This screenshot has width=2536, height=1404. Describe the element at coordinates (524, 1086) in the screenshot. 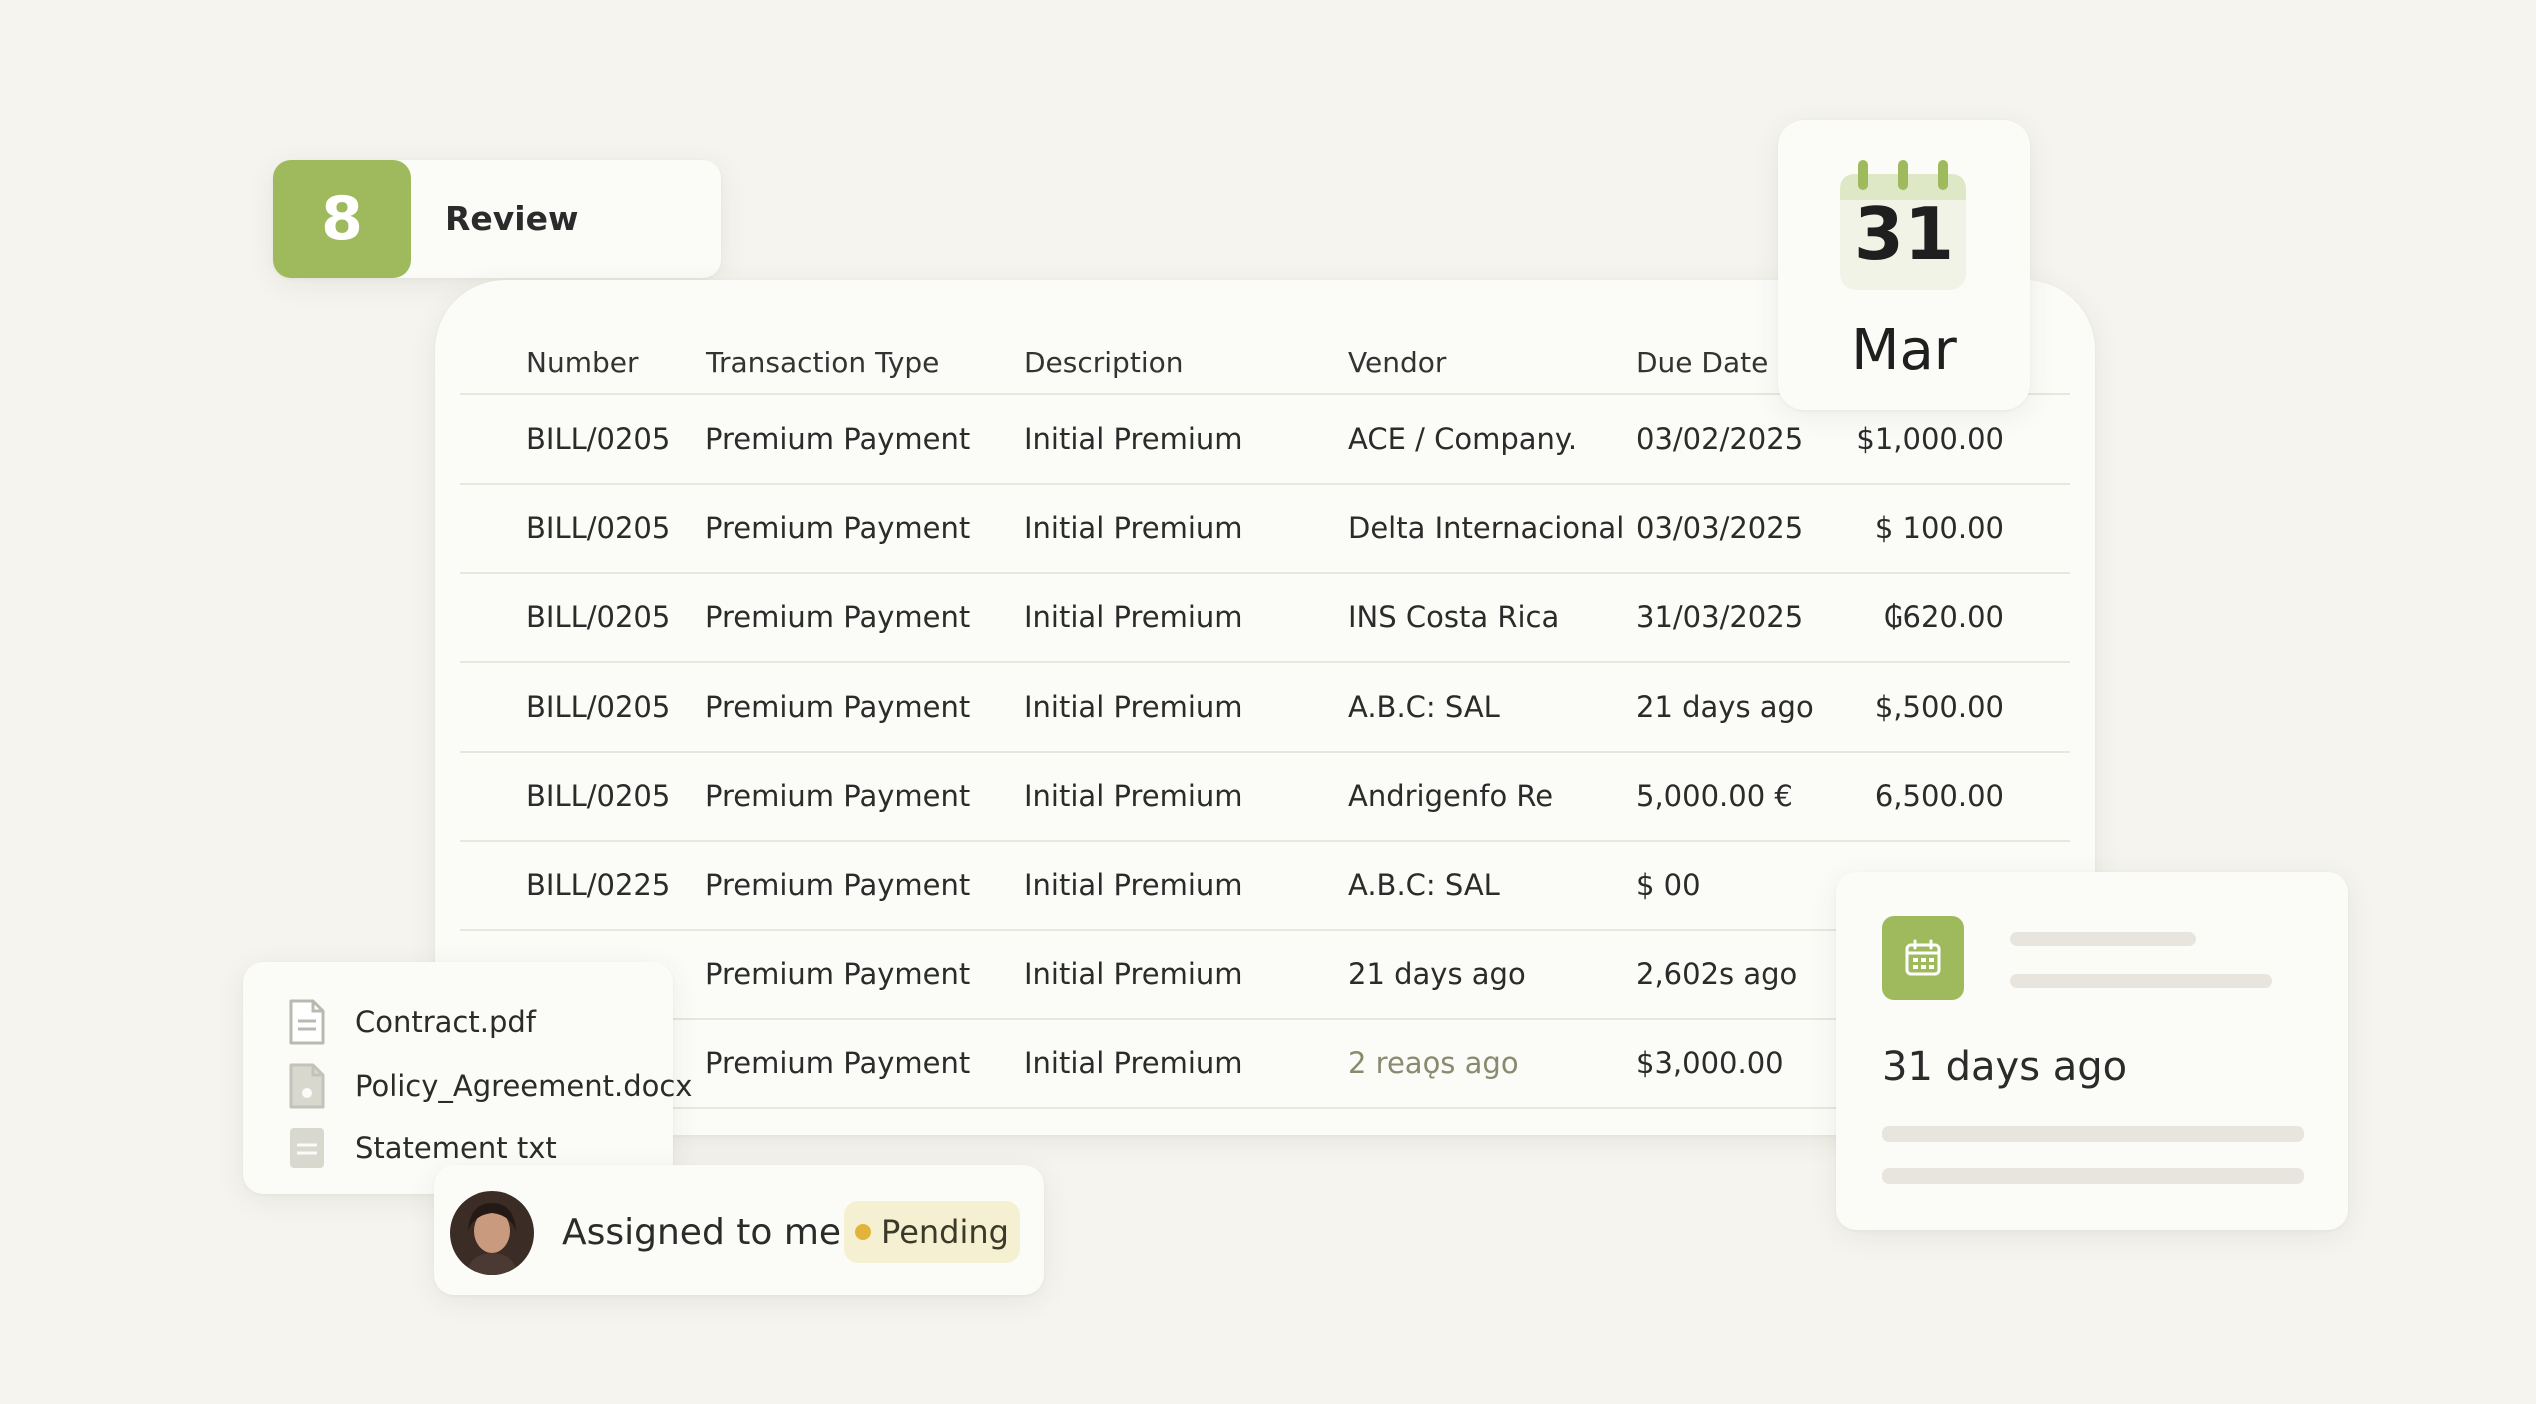

I see `attachment-name: Policy_Agreement.docx` at that location.